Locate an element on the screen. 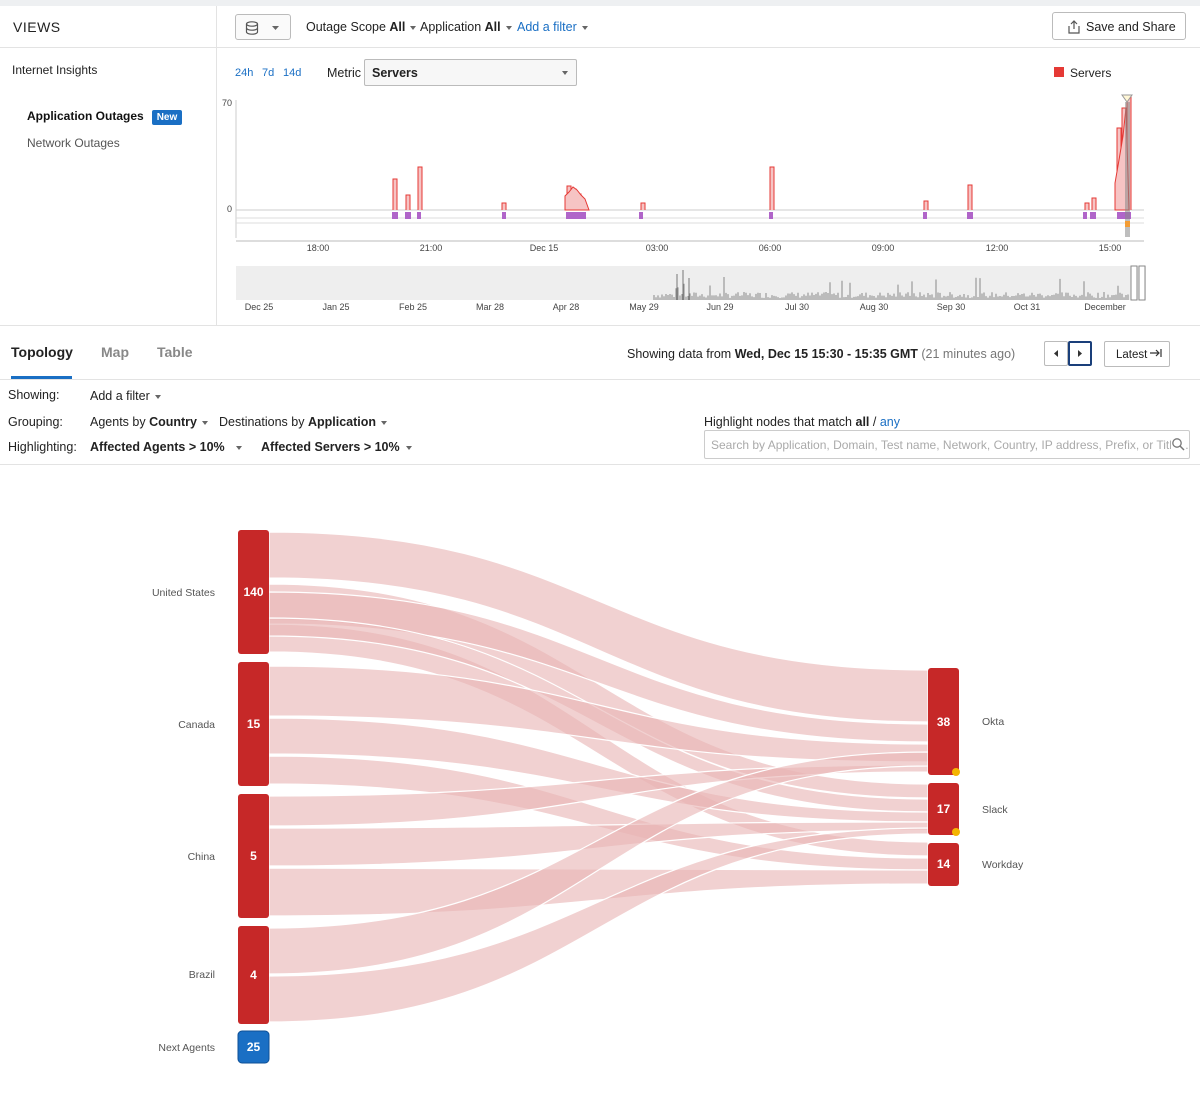 This screenshot has height=1102, width=1200. highlight-value: Affected Agents > 10% is located at coordinates (157, 447).